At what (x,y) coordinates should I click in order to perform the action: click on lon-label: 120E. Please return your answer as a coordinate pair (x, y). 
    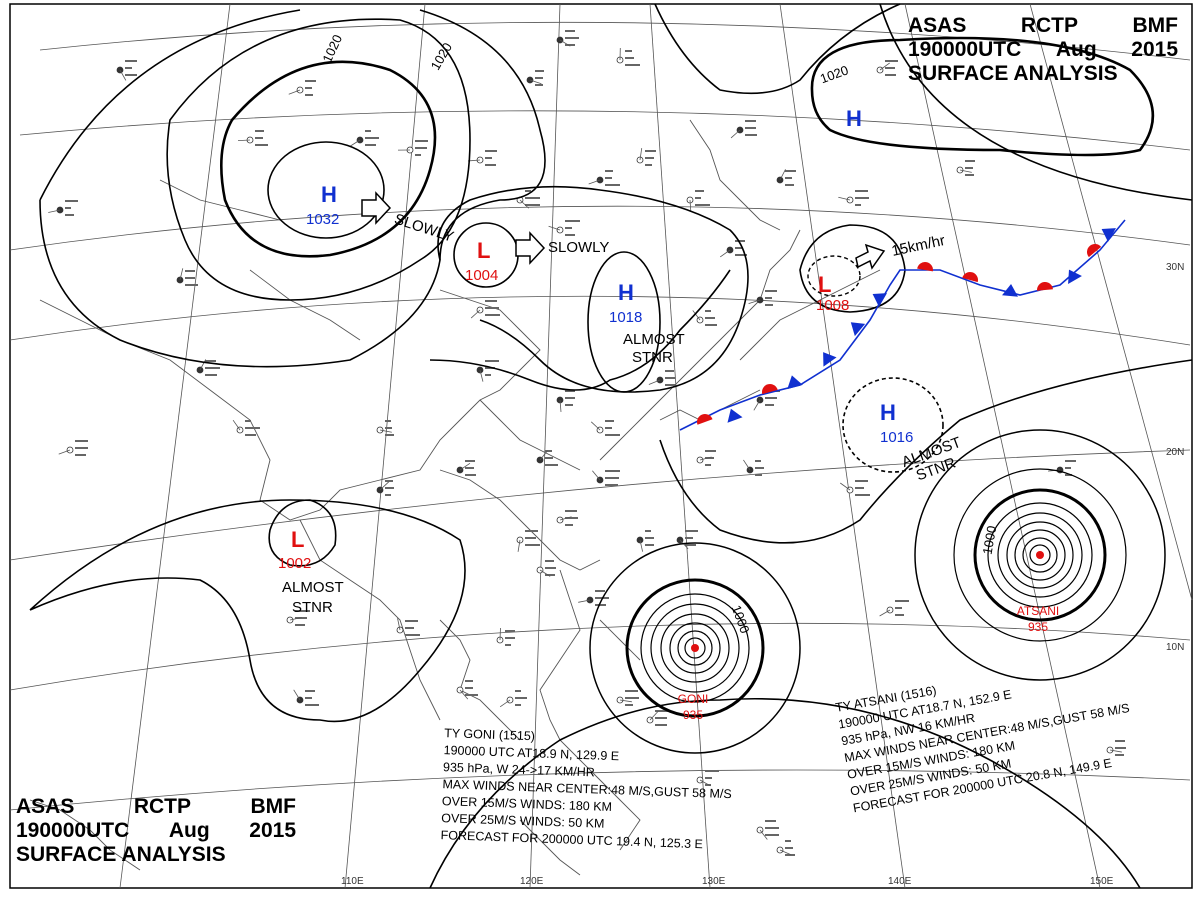
    Looking at the image, I should click on (532, 881).